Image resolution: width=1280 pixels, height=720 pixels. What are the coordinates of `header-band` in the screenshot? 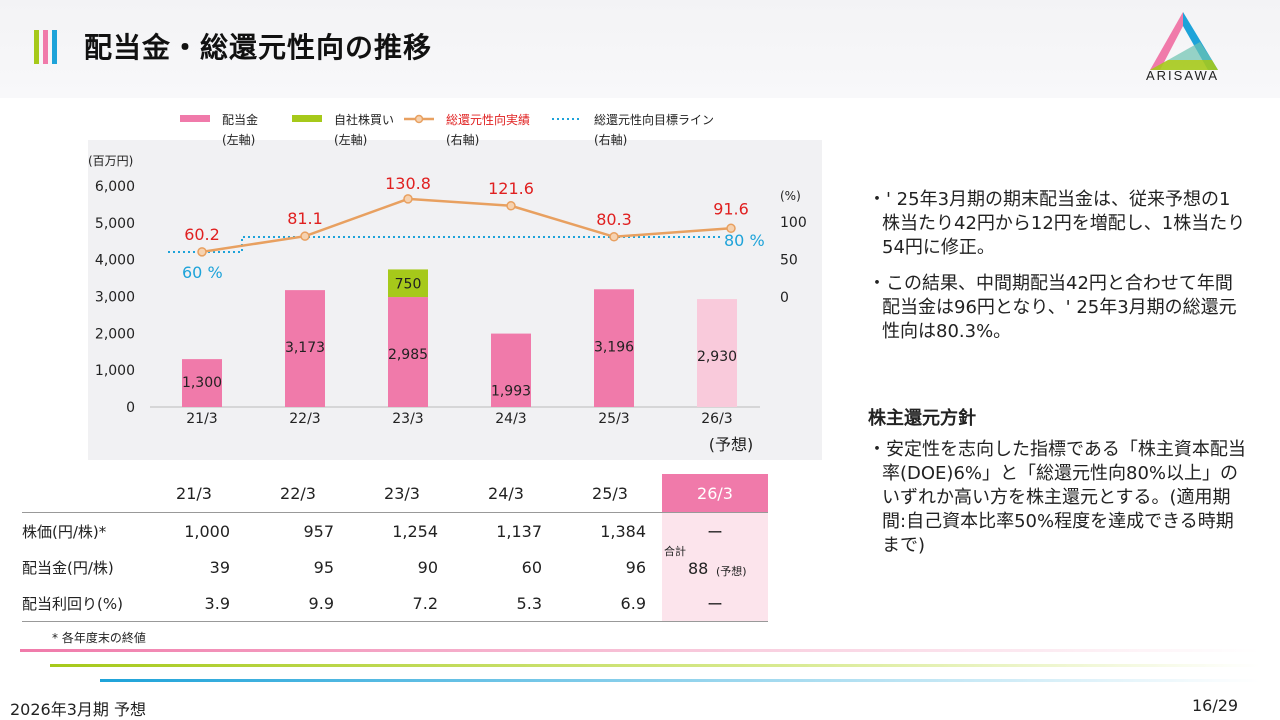 It's located at (640, 49).